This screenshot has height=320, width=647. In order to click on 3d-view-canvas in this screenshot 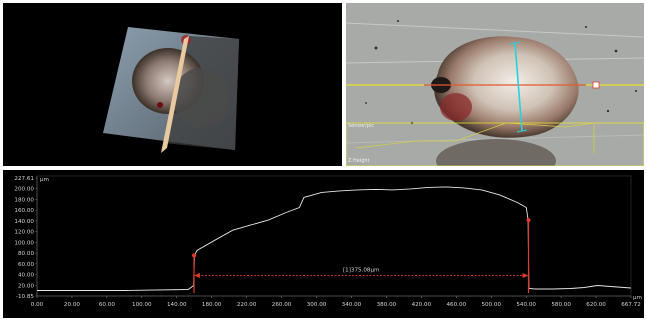, I will do `click(171, 90)`.